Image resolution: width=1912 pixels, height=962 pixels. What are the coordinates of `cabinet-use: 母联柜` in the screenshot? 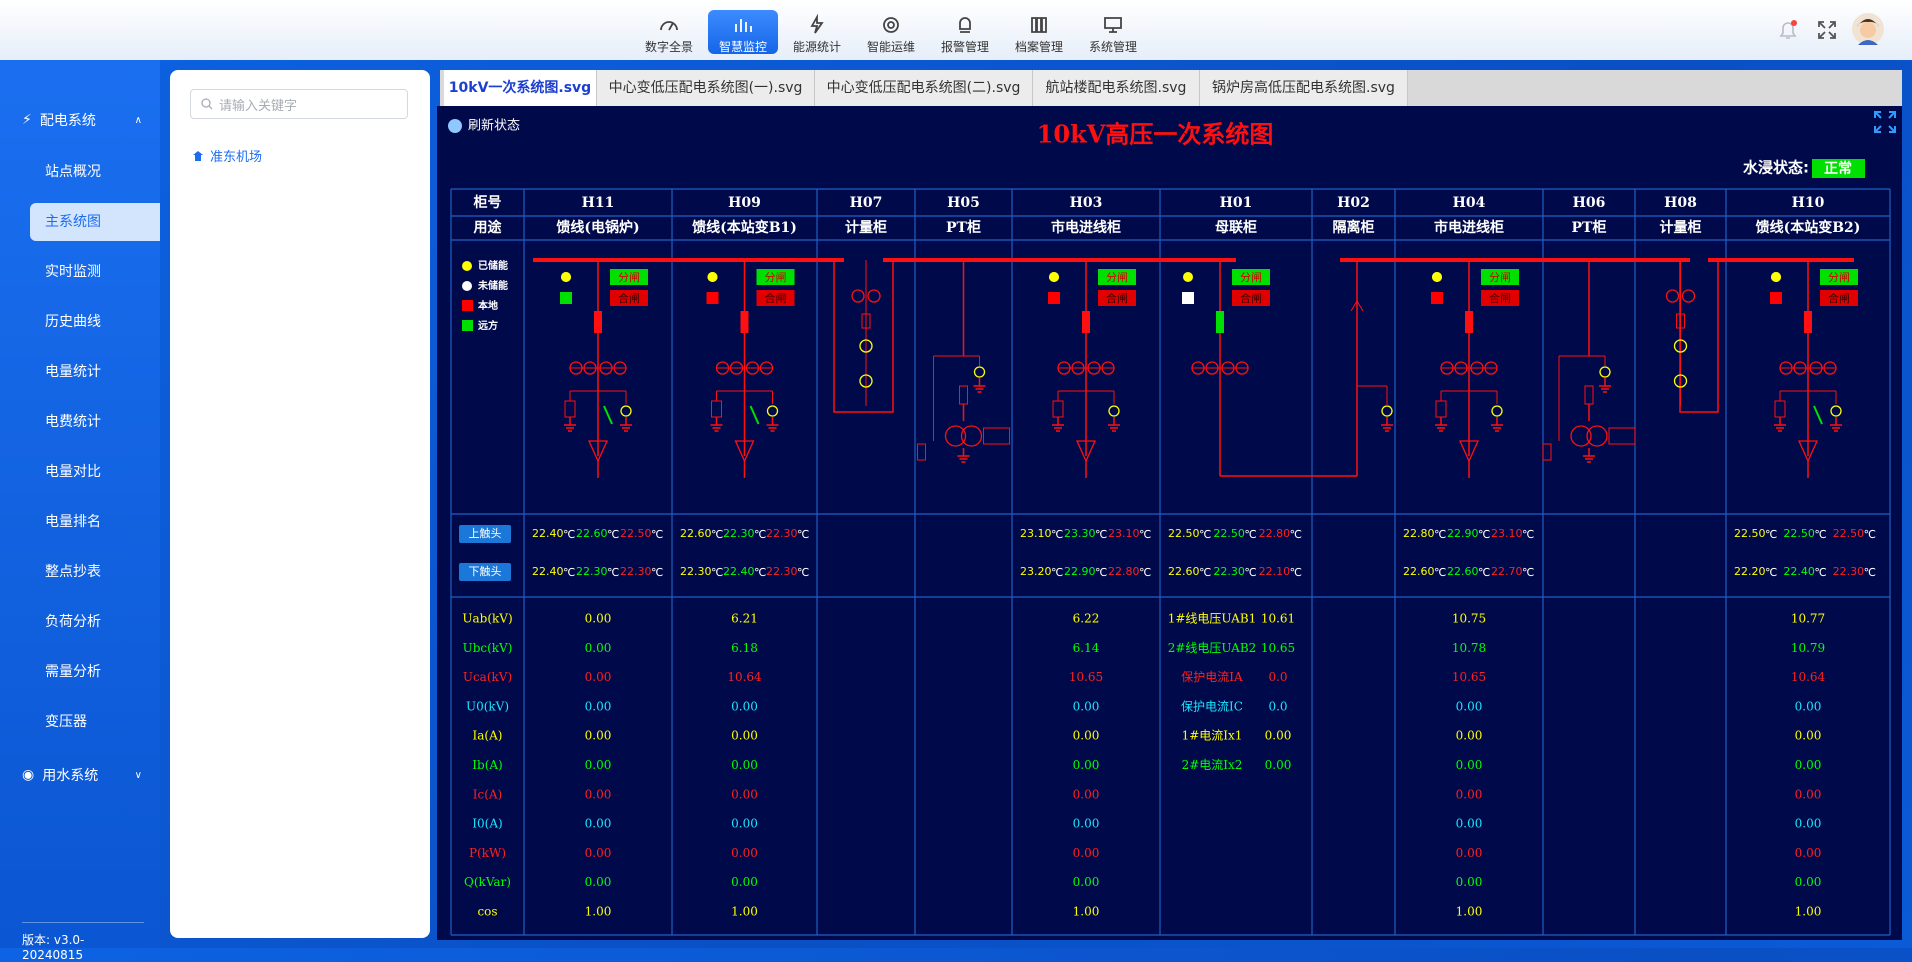 It's located at (1236, 227).